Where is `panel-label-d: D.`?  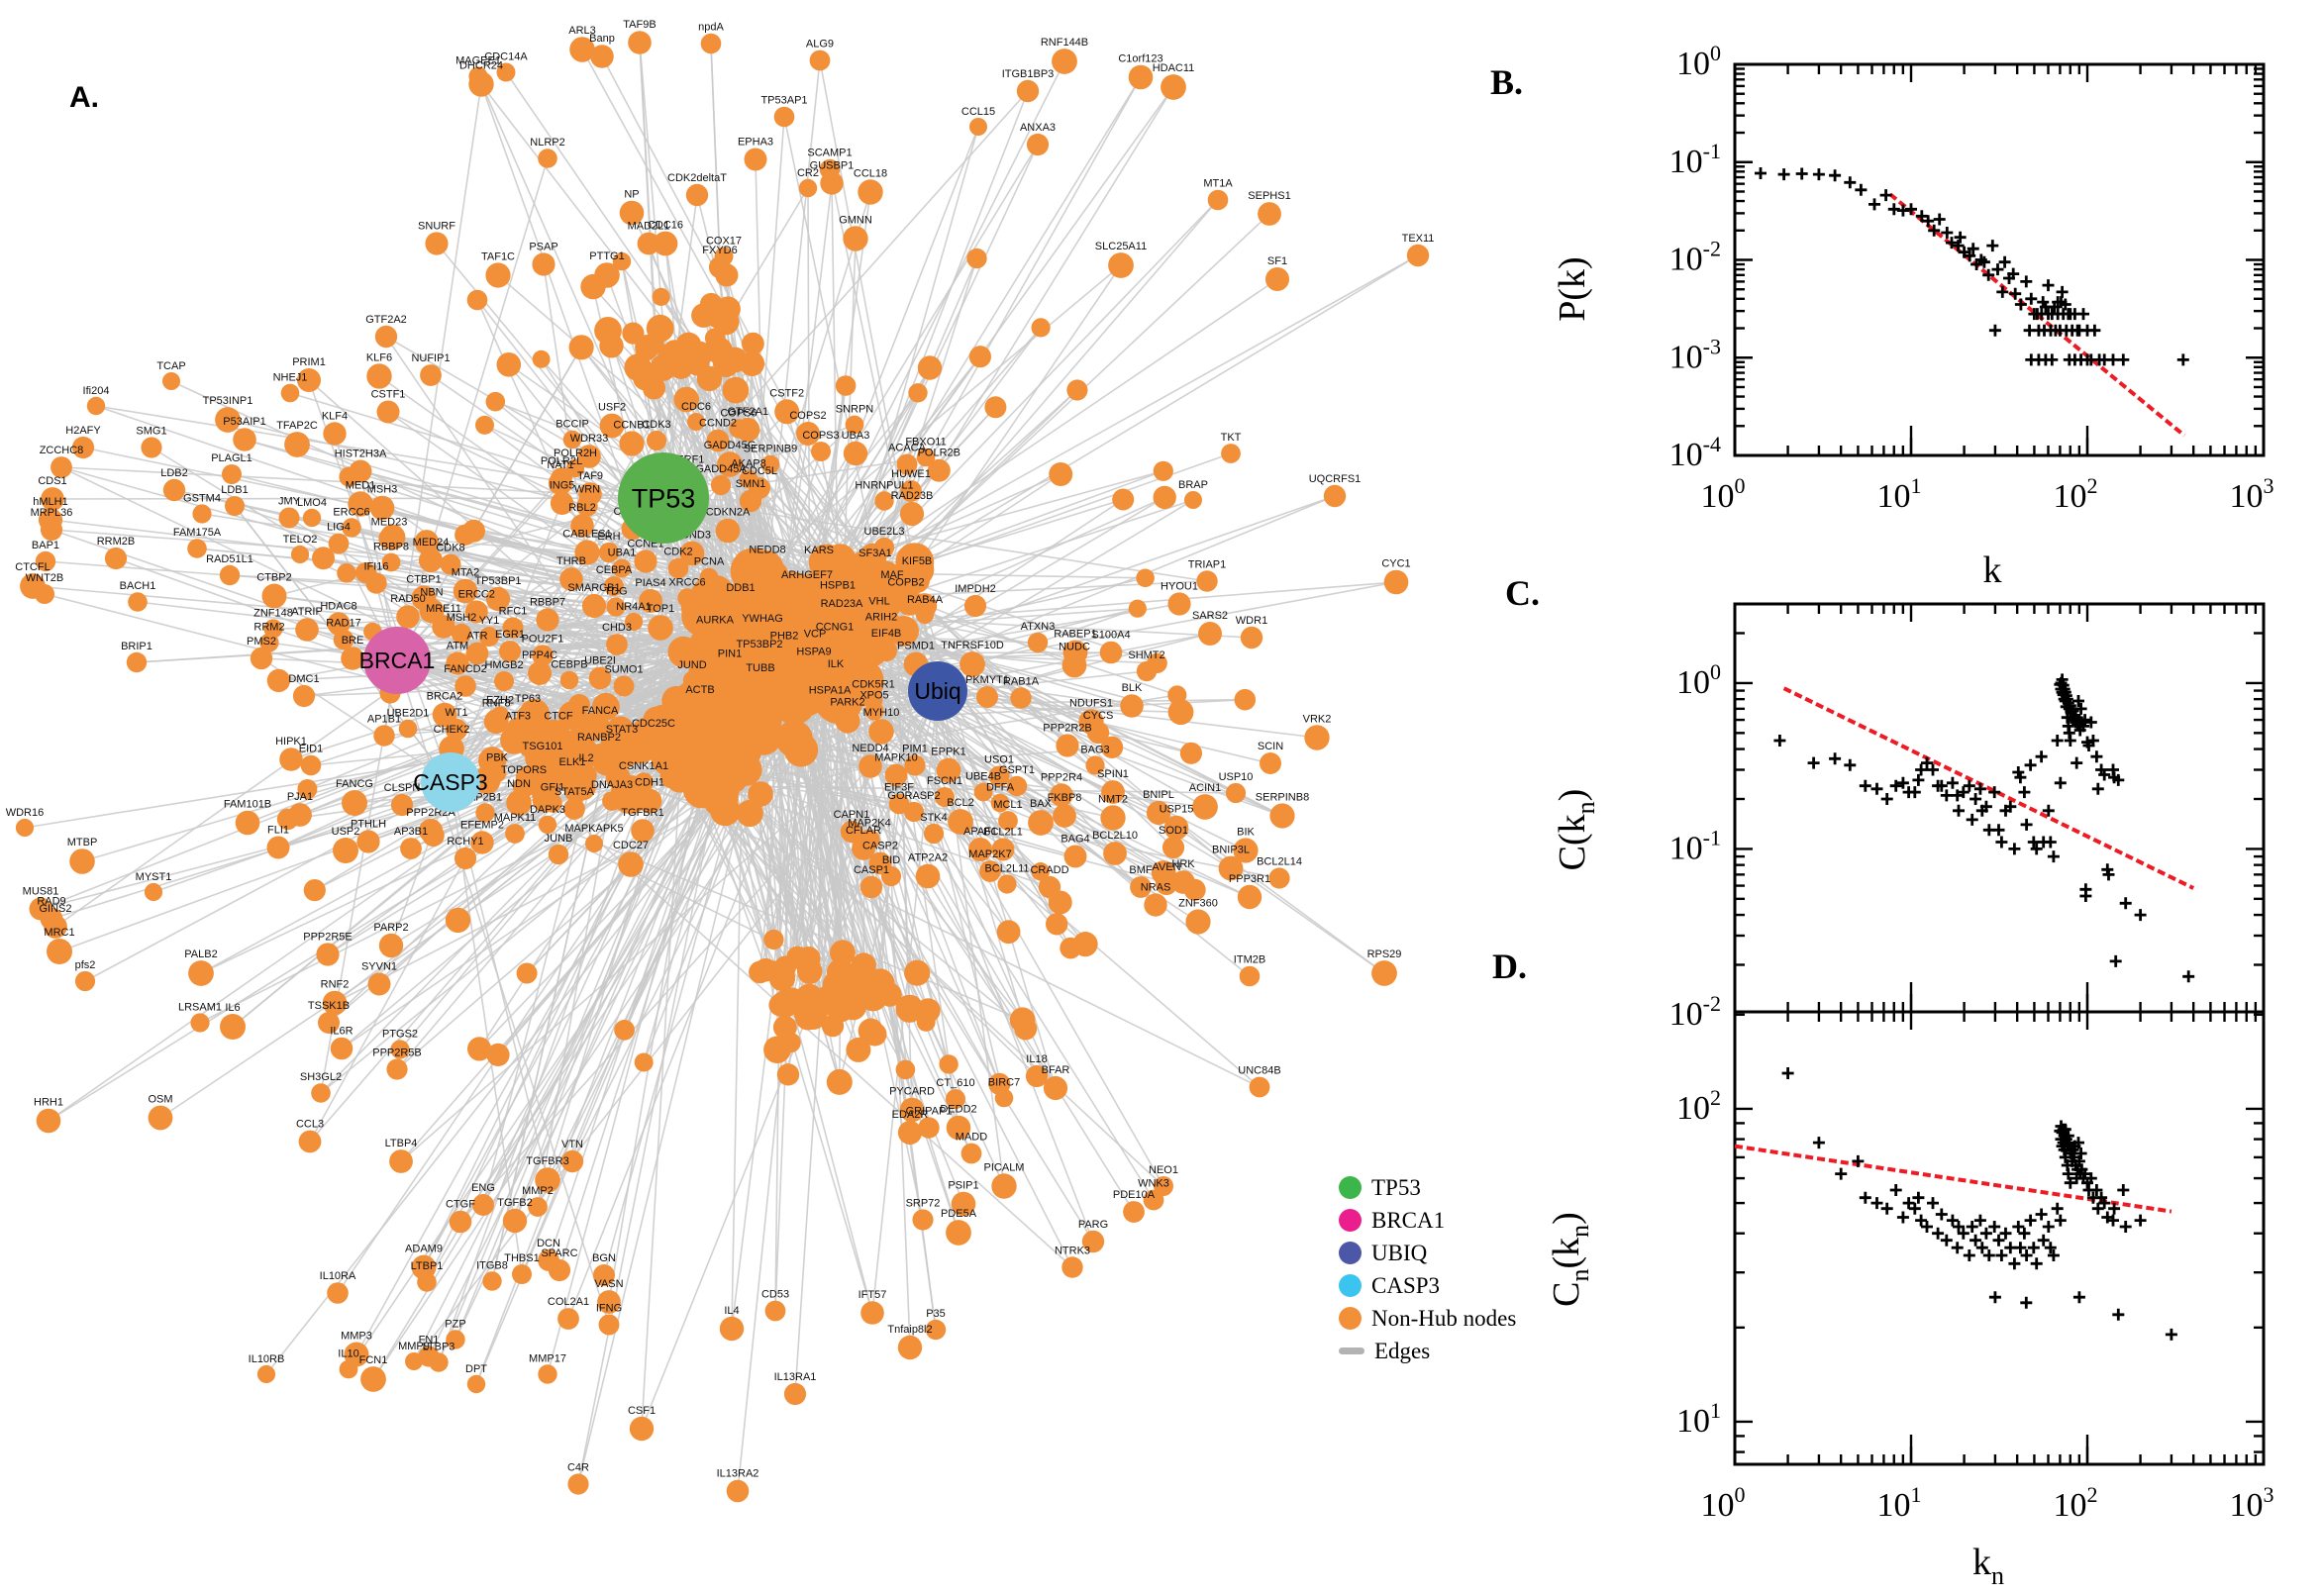 panel-label-d: D. is located at coordinates (1509, 966).